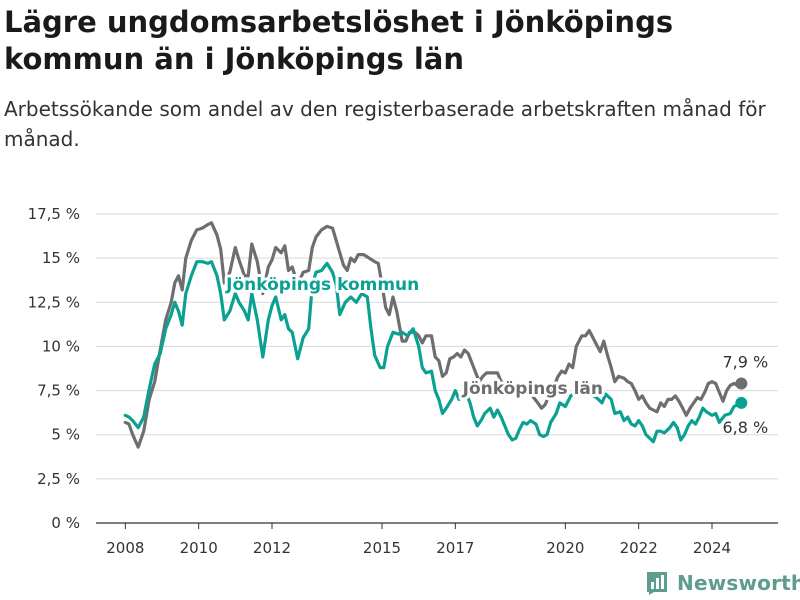  What do you see at coordinates (65, 523) in the screenshot?
I see `y-tick-label: 0 %` at bounding box center [65, 523].